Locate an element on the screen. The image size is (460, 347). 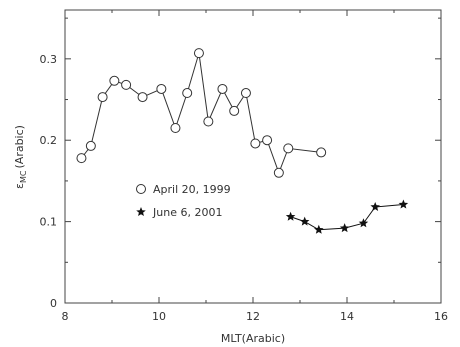
svg-text:εMC(Arabic): εMC (Arabic) is located at coordinates (20, 157).